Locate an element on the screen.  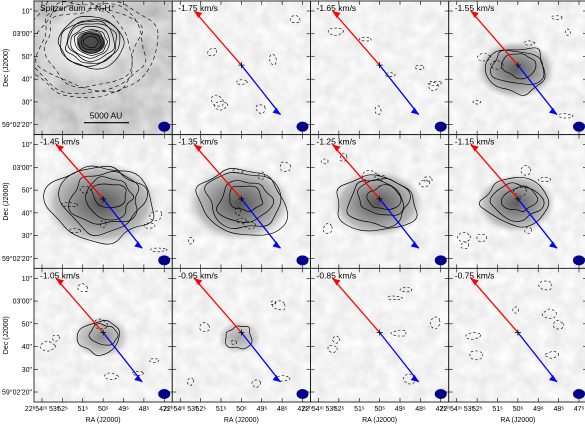
channel-panel: -1.55 km/s is located at coordinates (516, 68).